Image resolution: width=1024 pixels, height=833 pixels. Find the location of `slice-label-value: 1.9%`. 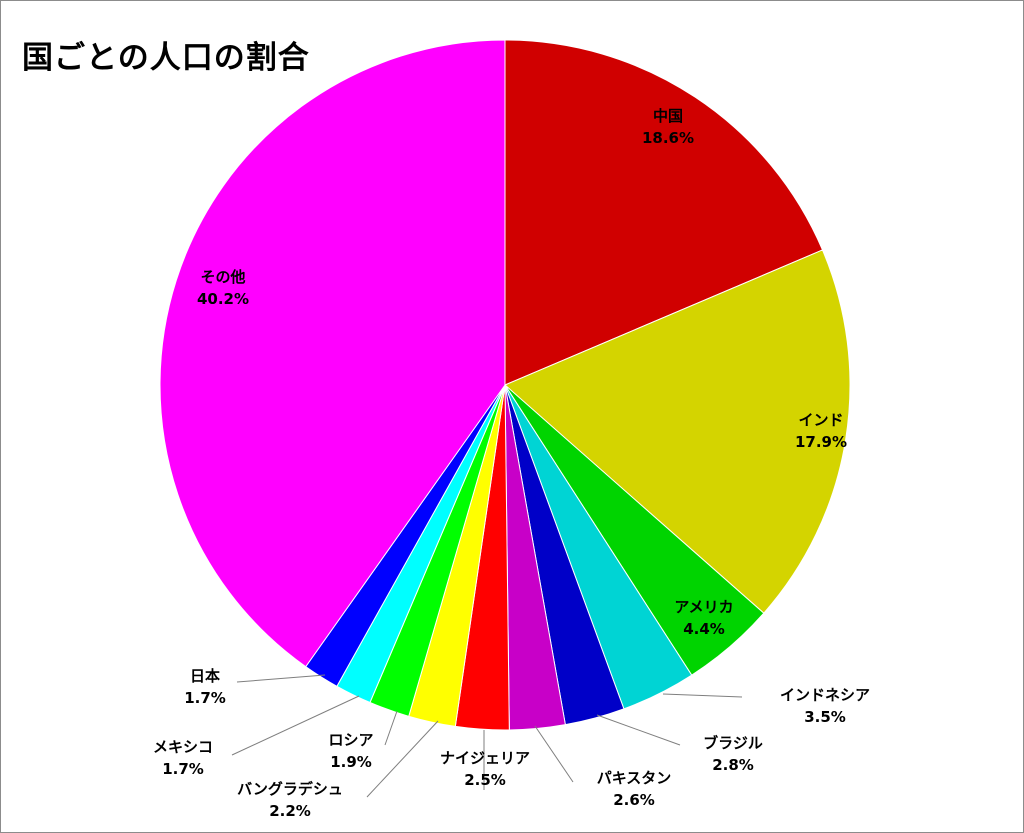

slice-label-value: 1.9% is located at coordinates (351, 762).